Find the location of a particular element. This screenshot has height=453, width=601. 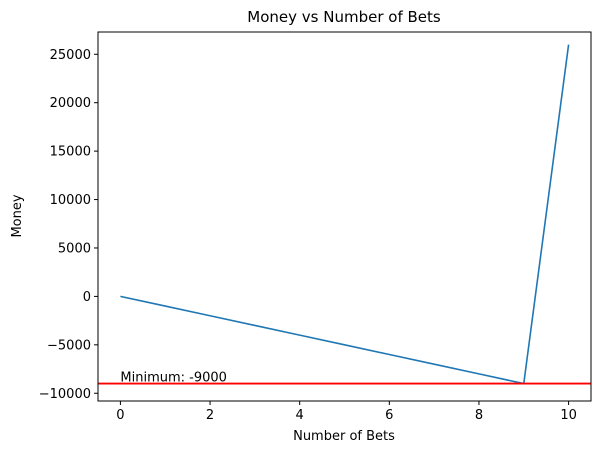

x-tick-label: 2 is located at coordinates (210, 415).